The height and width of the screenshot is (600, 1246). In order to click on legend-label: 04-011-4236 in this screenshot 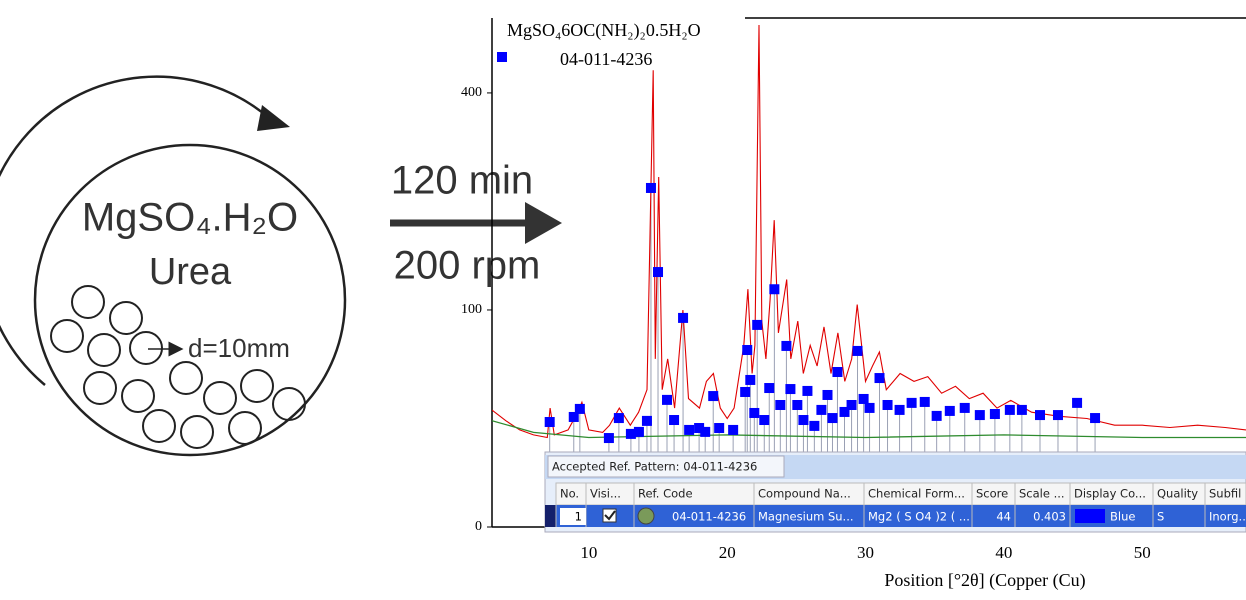, I will do `click(606, 59)`.